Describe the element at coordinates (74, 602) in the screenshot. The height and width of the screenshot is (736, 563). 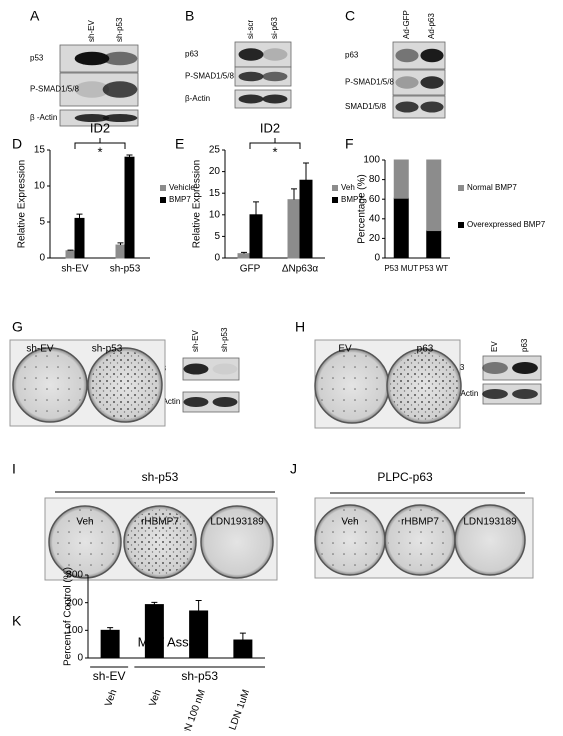
I see `y-tick-label: 200` at that location.